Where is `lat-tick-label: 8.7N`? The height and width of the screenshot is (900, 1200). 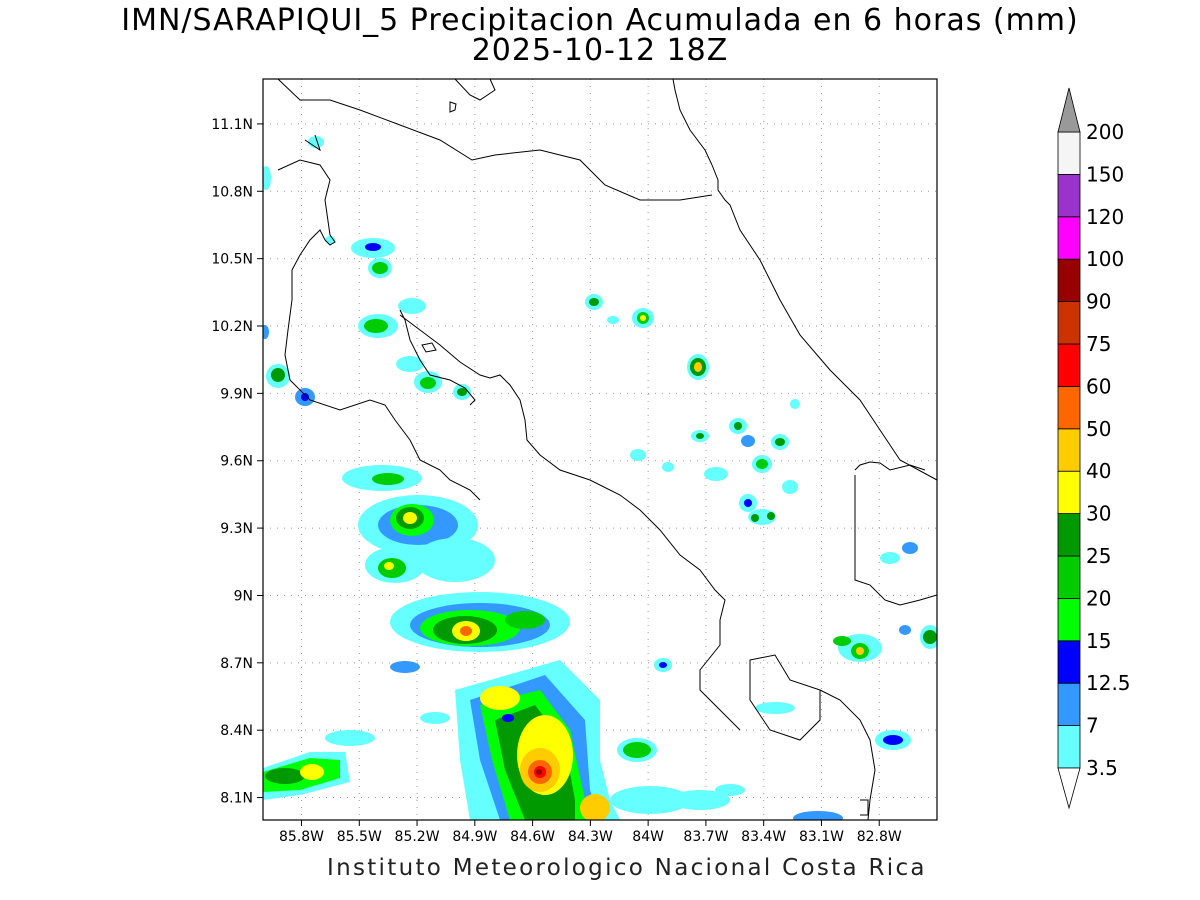
lat-tick-label: 8.7N is located at coordinates (236, 664).